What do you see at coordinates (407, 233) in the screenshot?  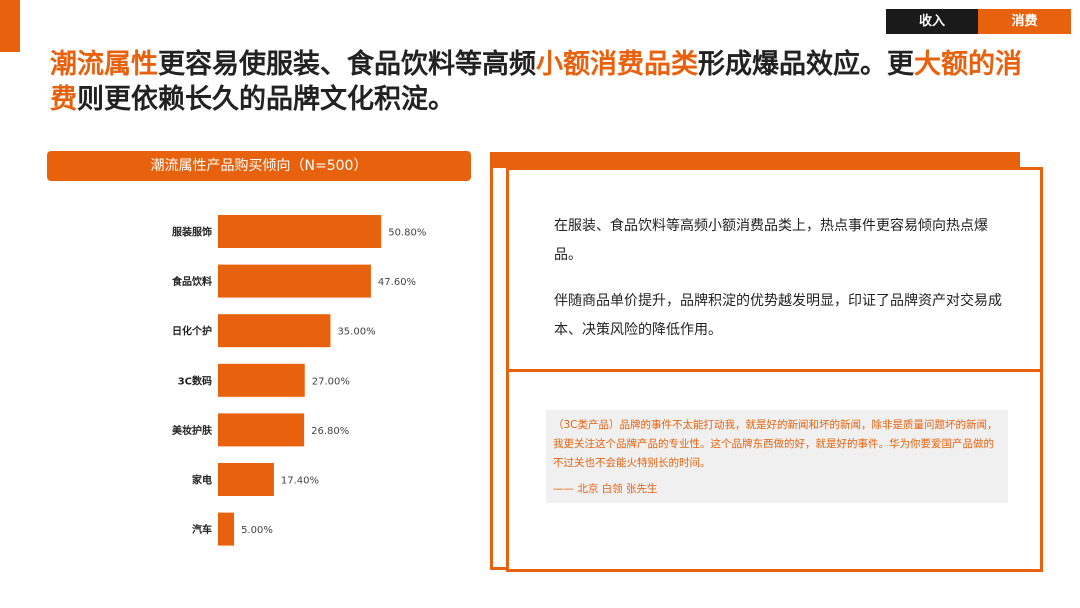 I see `value-label: 50.80%` at bounding box center [407, 233].